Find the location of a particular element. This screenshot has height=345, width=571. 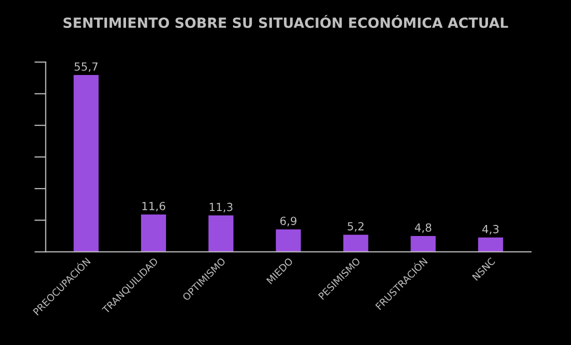

data-label: 6,9 is located at coordinates (288, 221).